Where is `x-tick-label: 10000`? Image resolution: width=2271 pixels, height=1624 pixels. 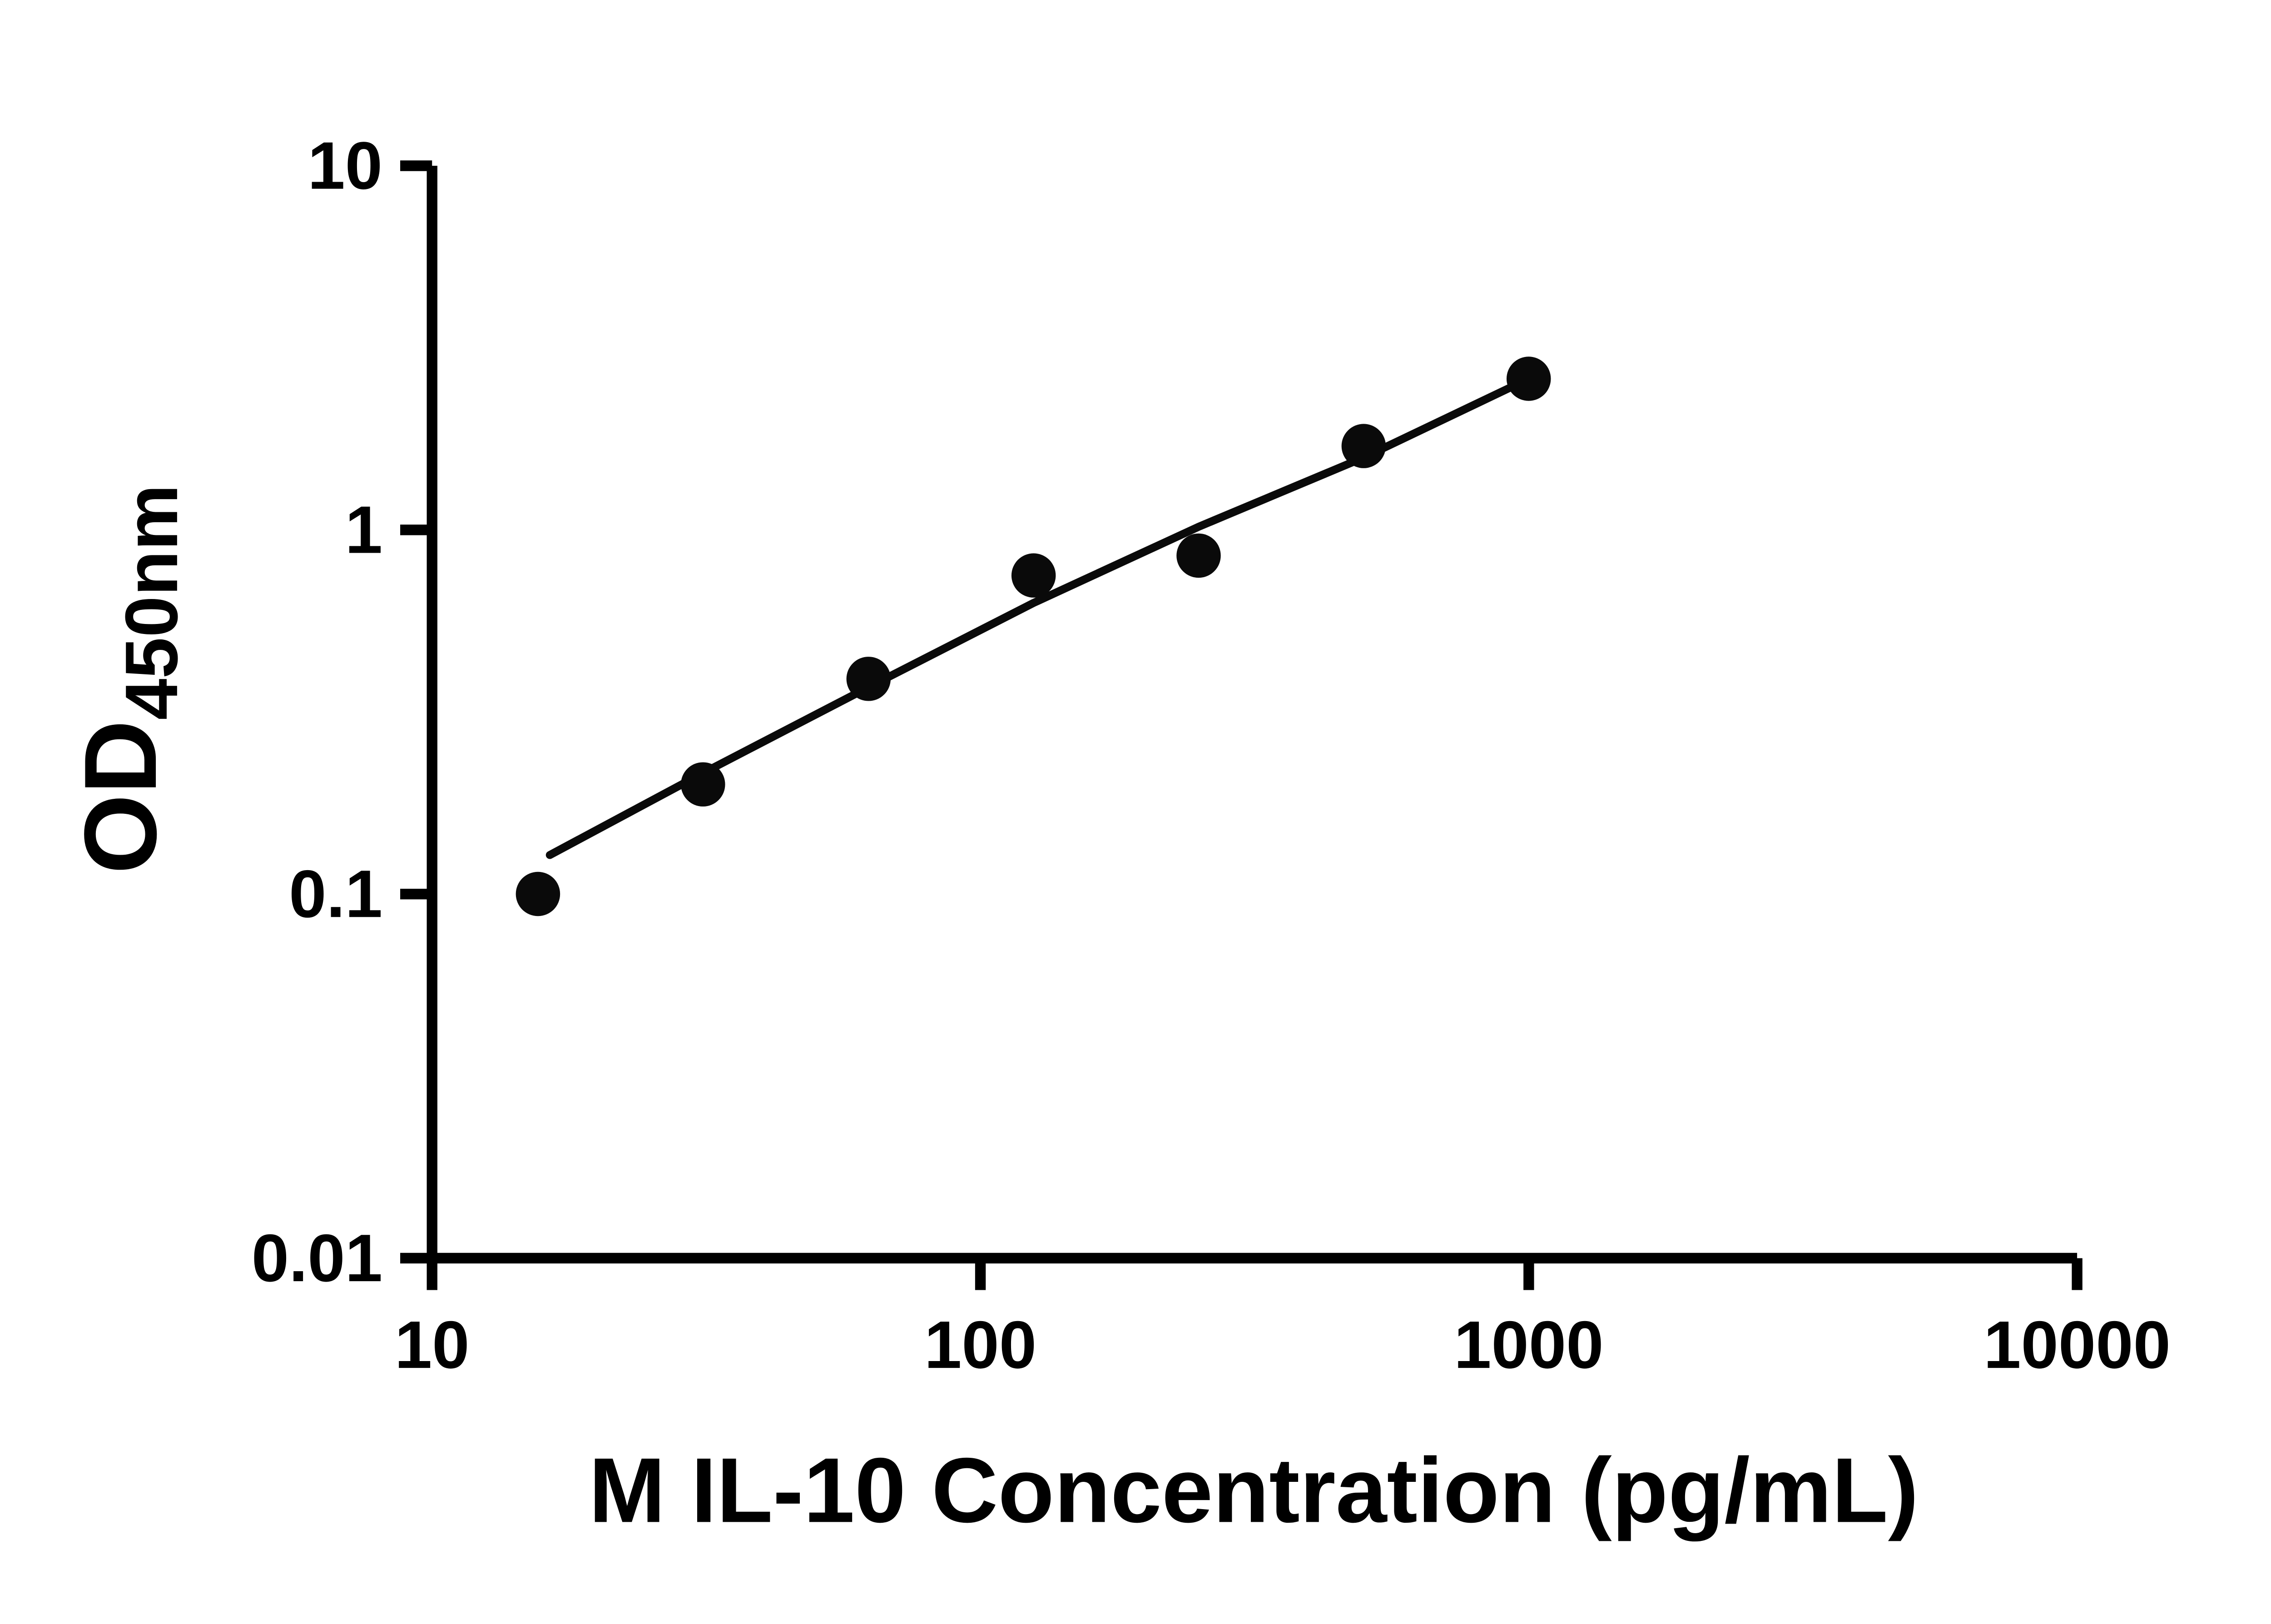 x-tick-label: 10000 is located at coordinates (2077, 1344).